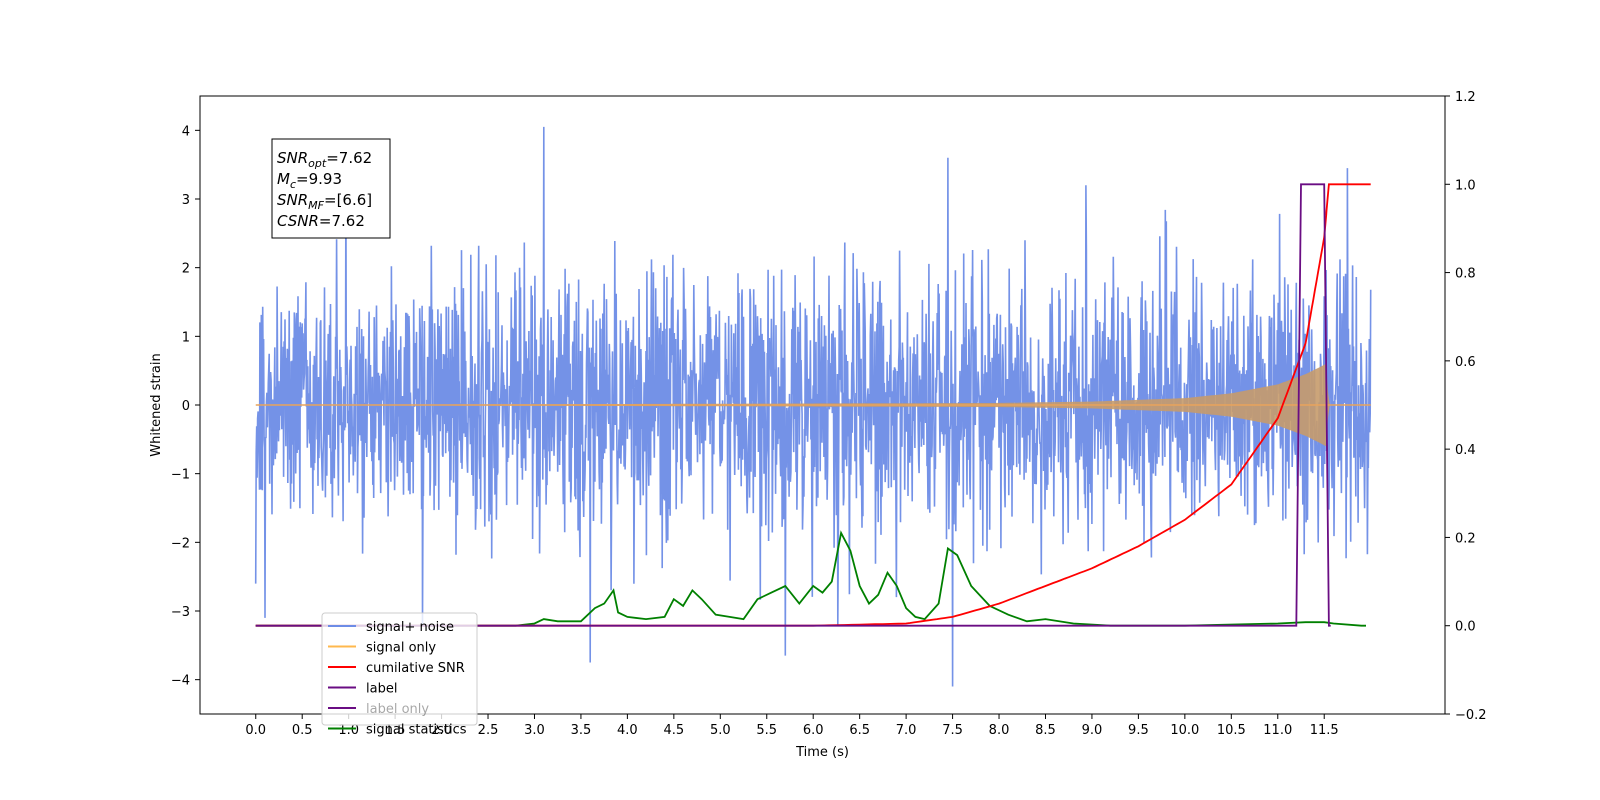 The image size is (1600, 800). I want to click on x-tick-label: 0.5, so click(302, 730).